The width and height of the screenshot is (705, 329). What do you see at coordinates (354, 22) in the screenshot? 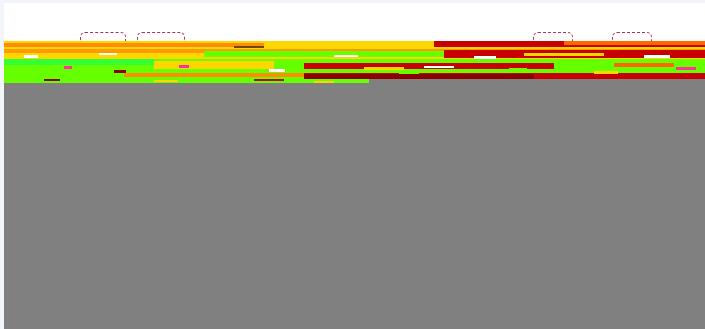
I see `top-toolbar` at bounding box center [354, 22].